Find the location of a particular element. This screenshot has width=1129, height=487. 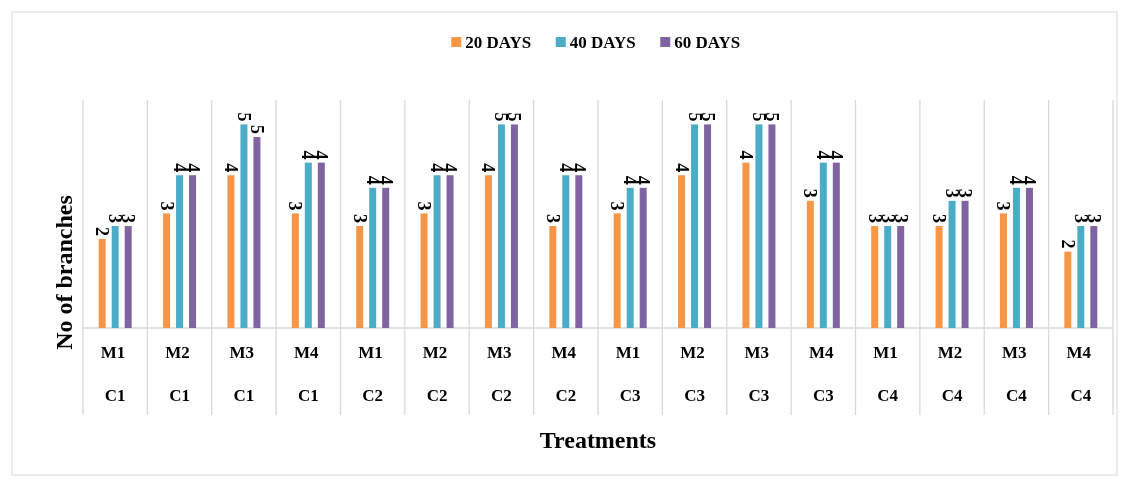

category-label: M2 C1 is located at coordinates (177, 374).